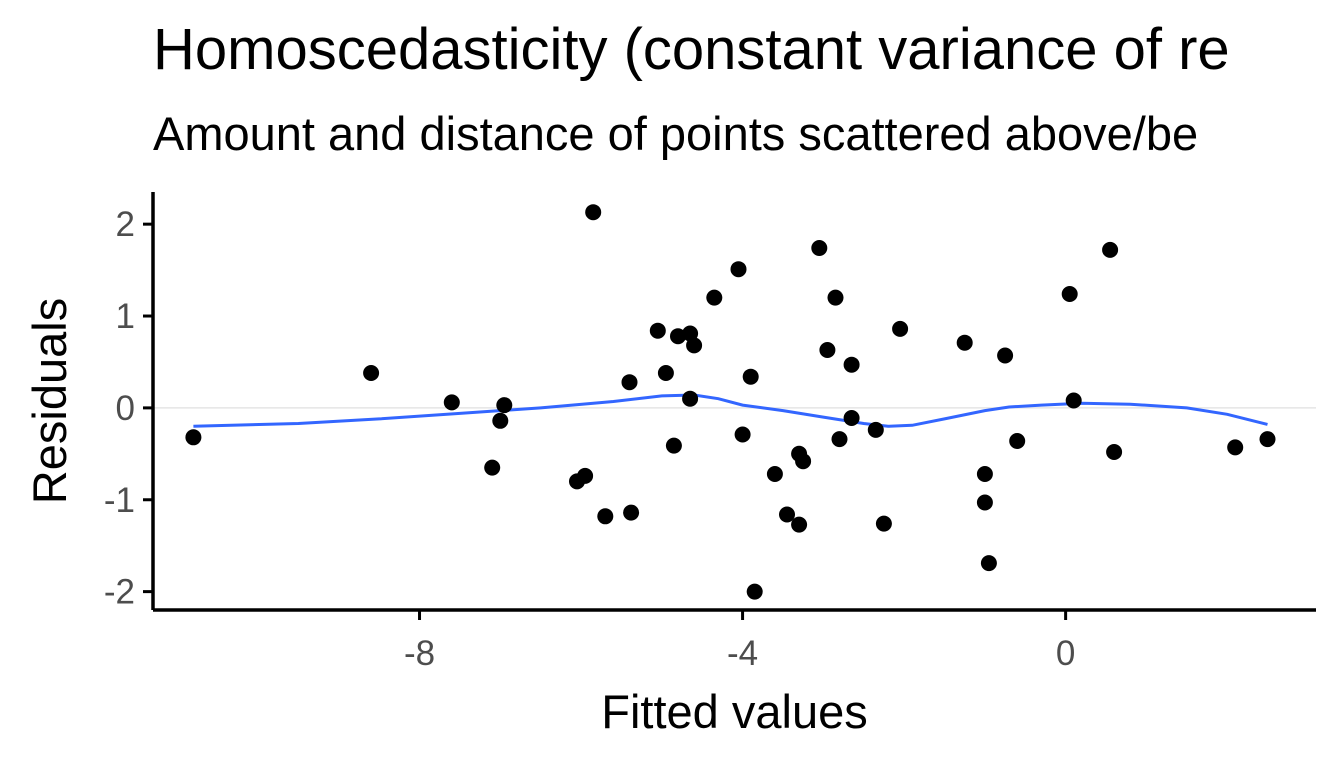 The width and height of the screenshot is (1344, 768). I want to click on loess-smooth-line, so click(730, 410).